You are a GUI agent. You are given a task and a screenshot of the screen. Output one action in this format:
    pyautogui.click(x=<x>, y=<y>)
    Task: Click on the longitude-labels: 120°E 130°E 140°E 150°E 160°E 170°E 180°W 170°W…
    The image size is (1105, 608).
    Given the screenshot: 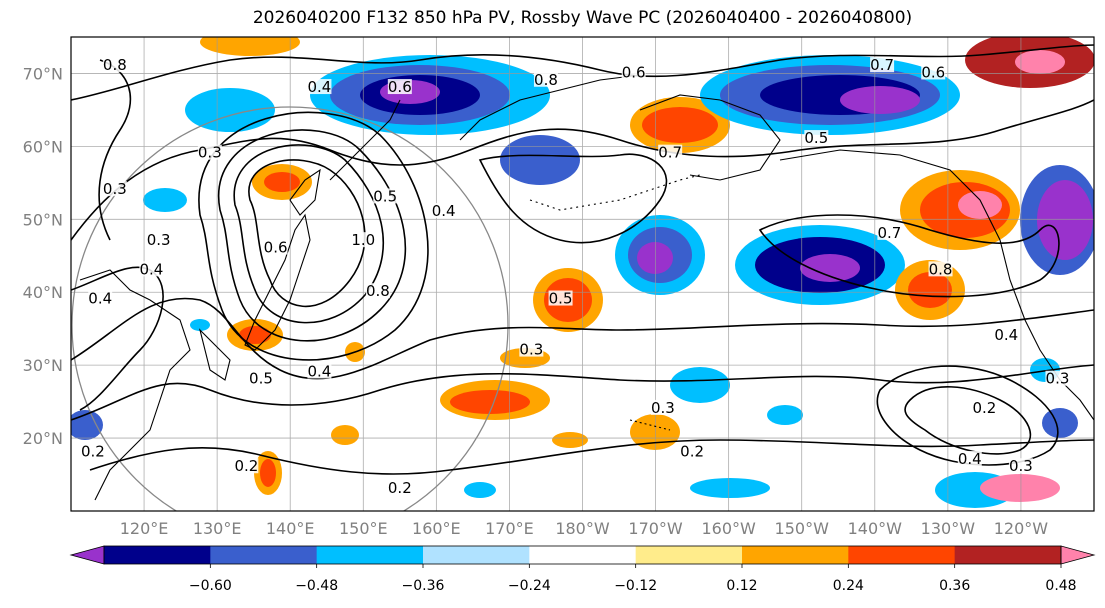 What is the action you would take?
    pyautogui.click(x=584, y=528)
    